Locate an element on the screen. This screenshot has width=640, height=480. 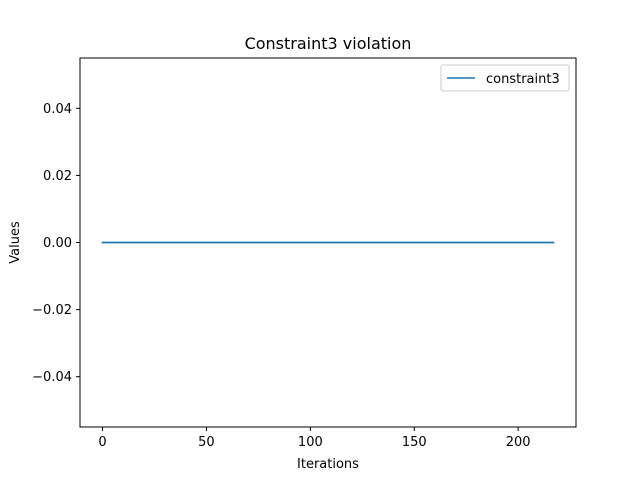
y-axis-label: Values is located at coordinates (15, 242).